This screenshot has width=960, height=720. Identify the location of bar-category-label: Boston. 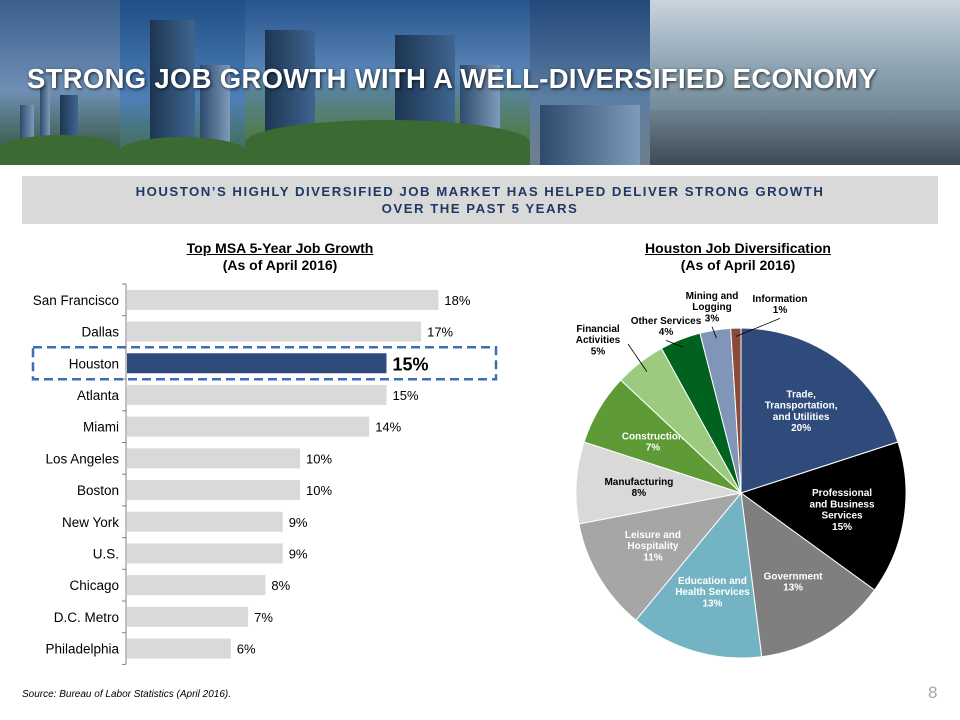
(98, 490).